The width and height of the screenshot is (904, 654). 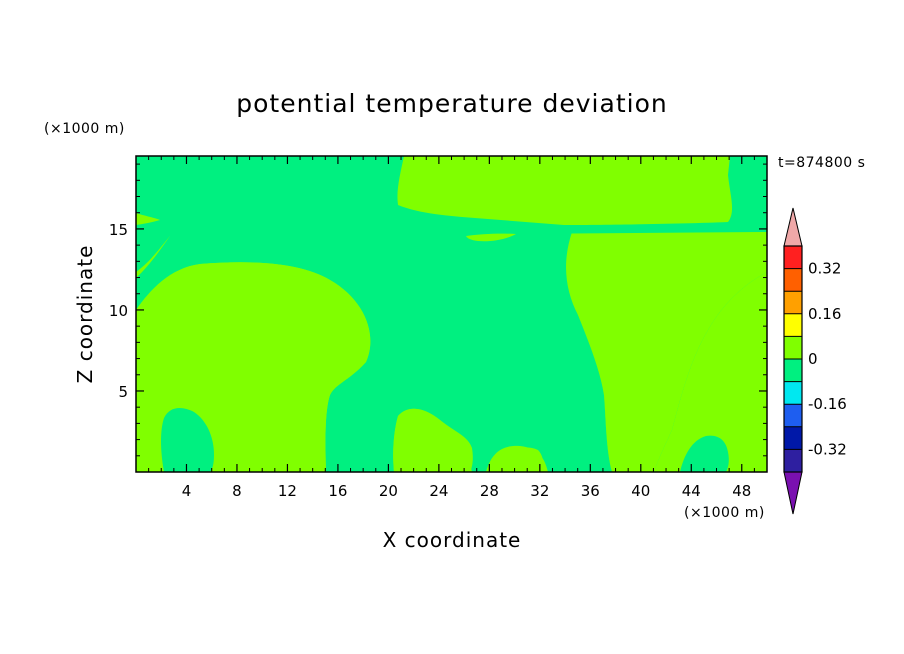 I want to click on contour-region-positive-right, so click(x=666, y=351).